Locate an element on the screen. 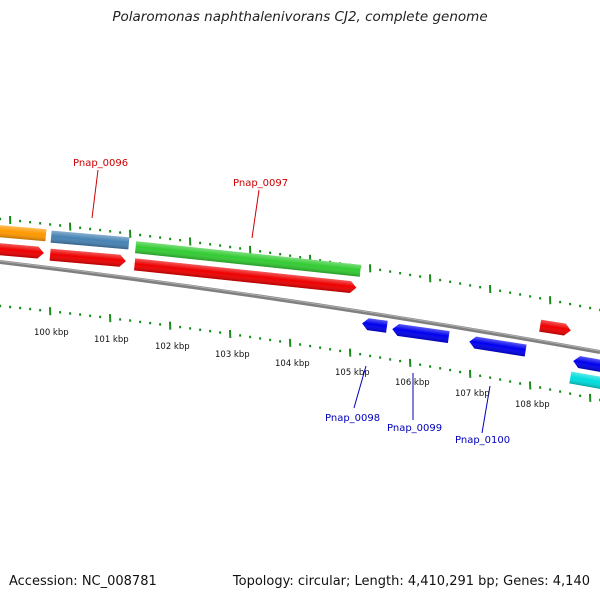  gene-label-pnap-0096: Pnap_0096 is located at coordinates (100, 163).